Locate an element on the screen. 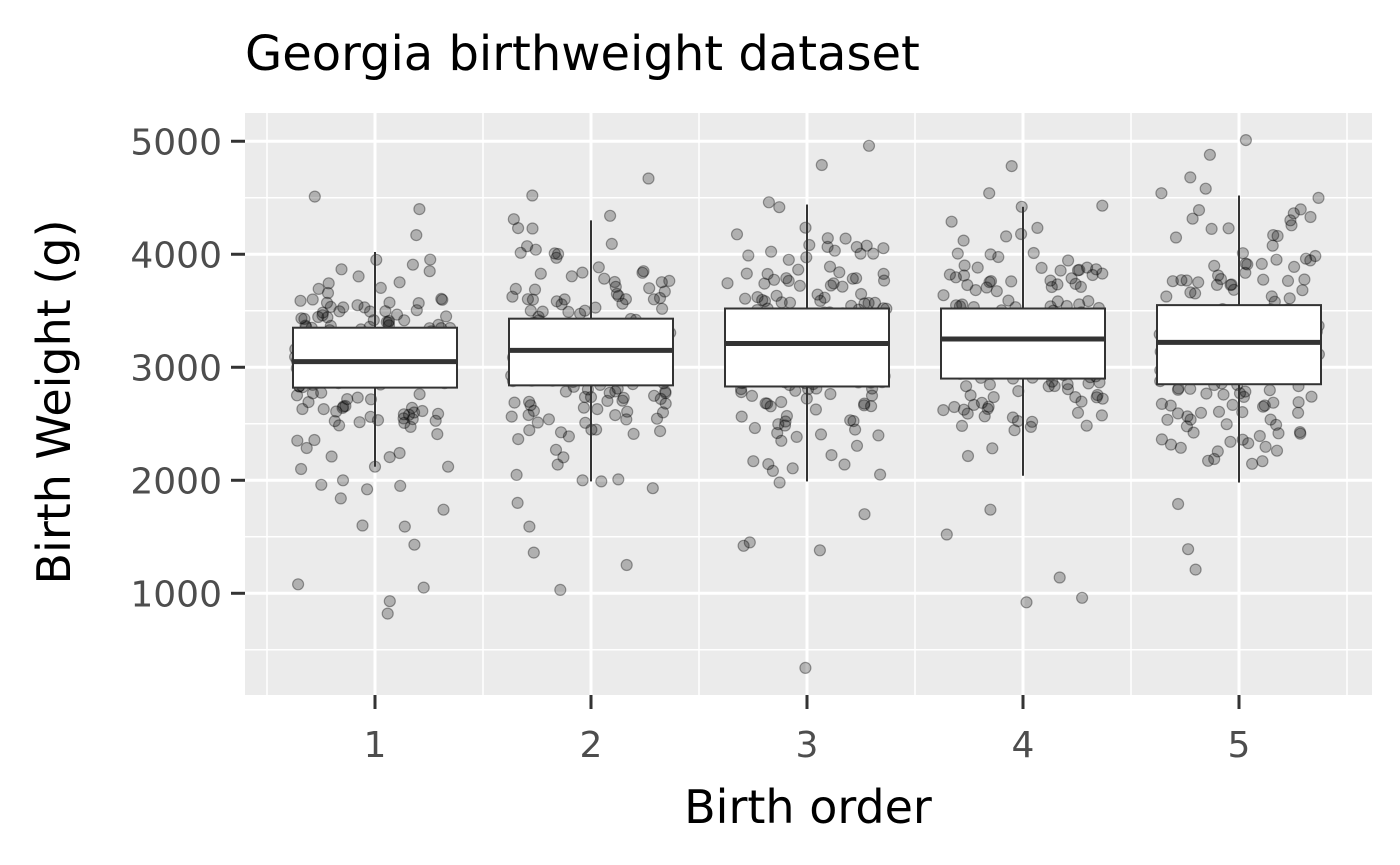  box-body is located at coordinates (375, 357).